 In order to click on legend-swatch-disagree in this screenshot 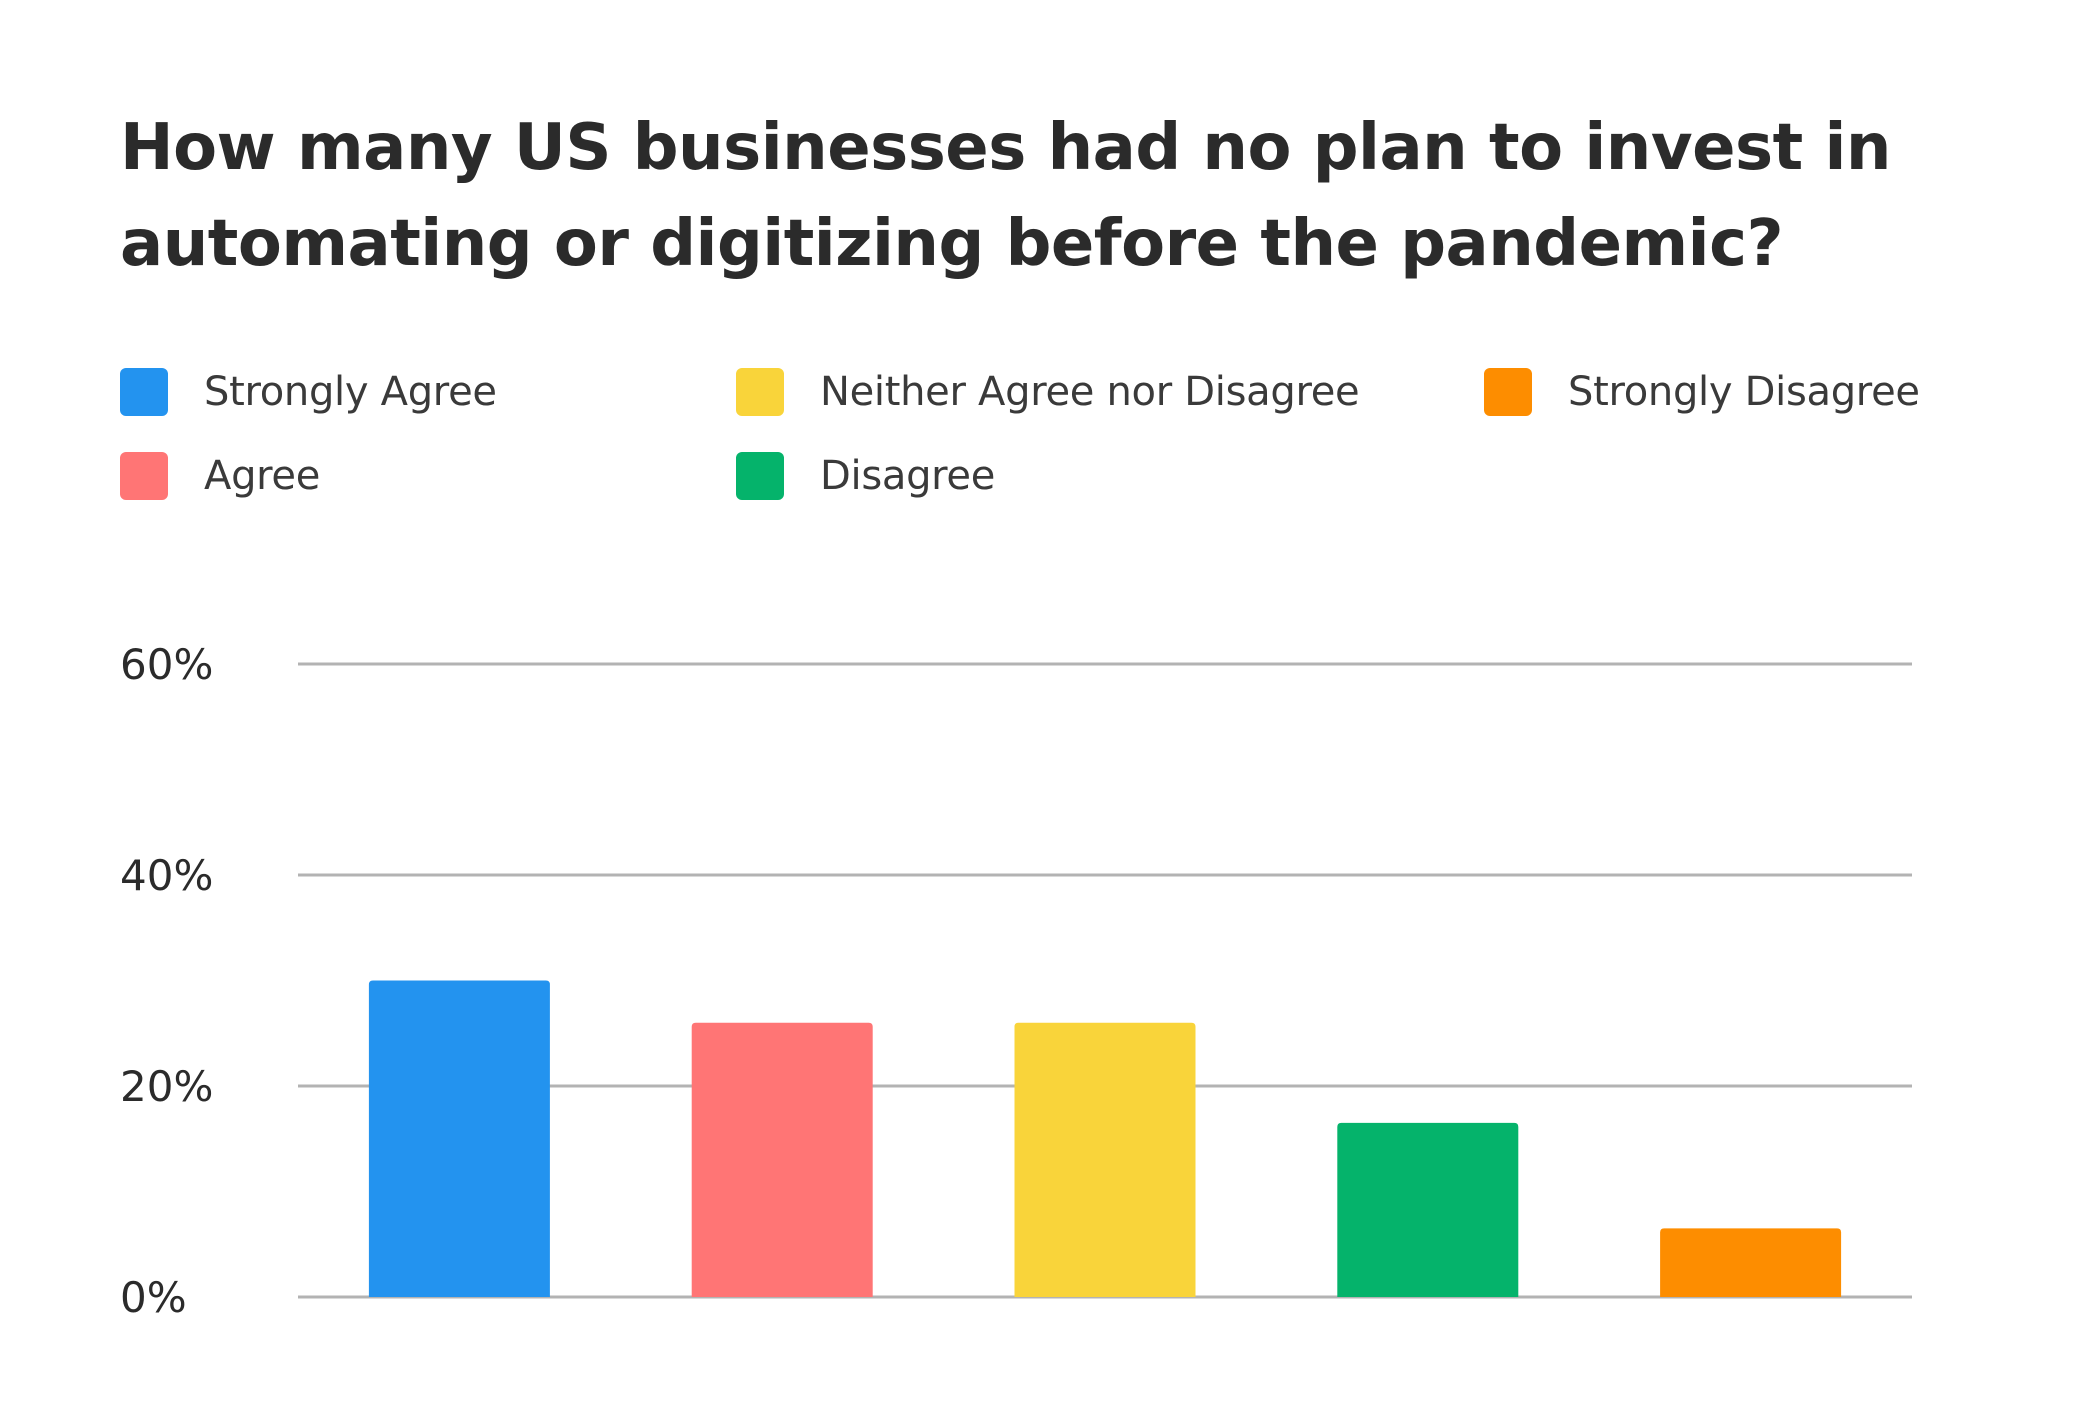, I will do `click(760, 476)`.